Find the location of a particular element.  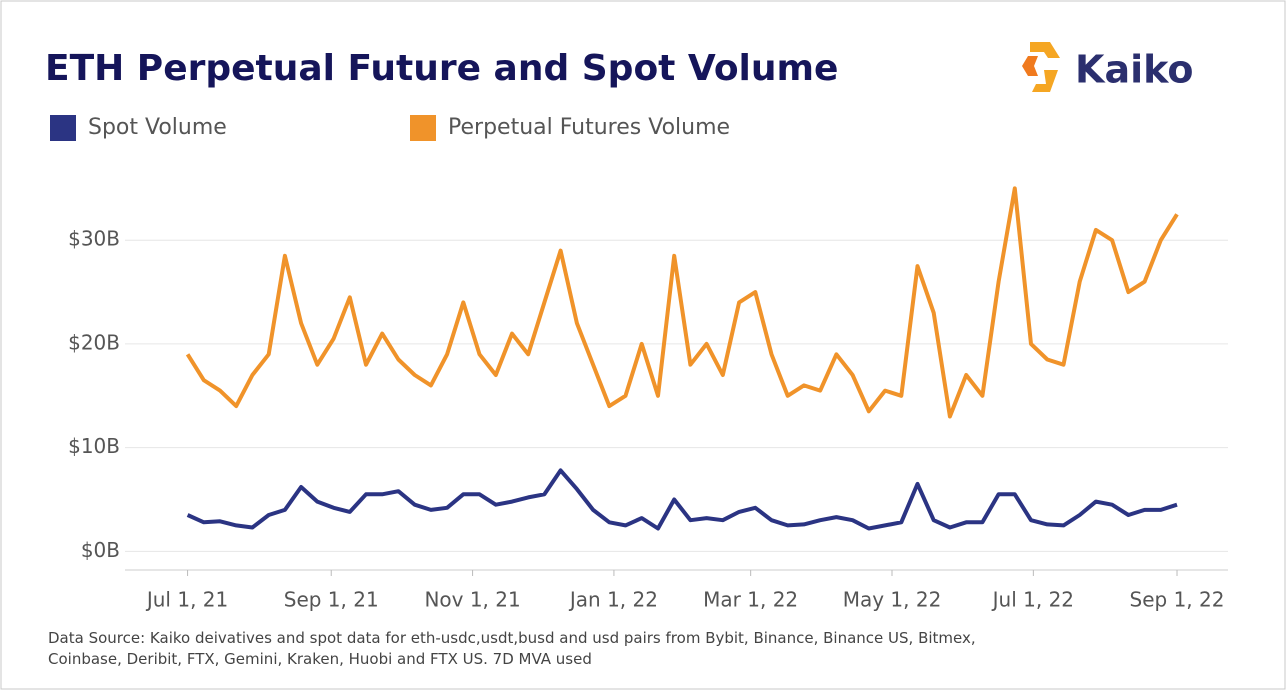

x-tick-label: Sep 1, 22 is located at coordinates (1177, 600).